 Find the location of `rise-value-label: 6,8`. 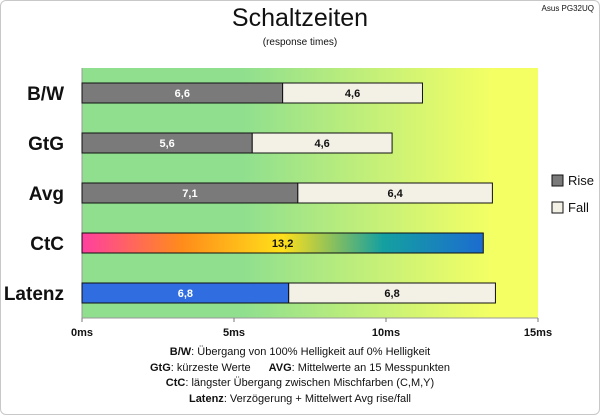

rise-value-label: 6,8 is located at coordinates (185, 294).